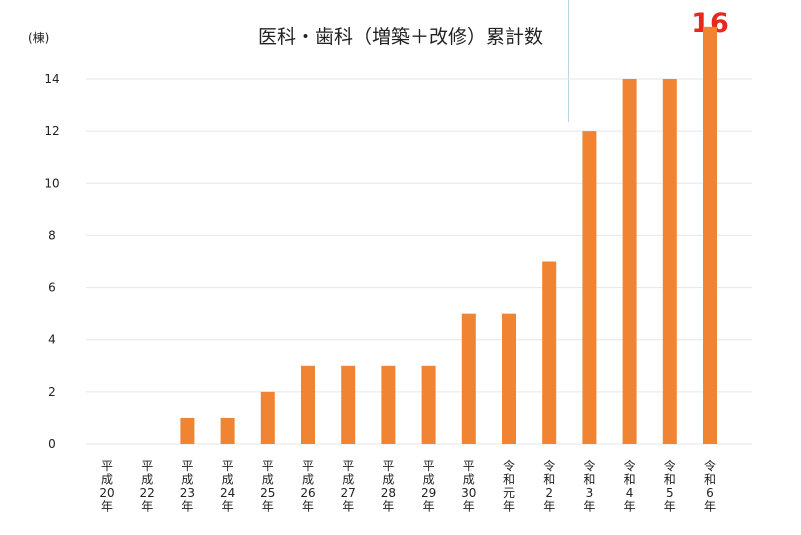 This screenshot has height=535, width=801. Describe the element at coordinates (187, 486) in the screenshot. I see `x-tick-label: 平成 23 年` at that location.